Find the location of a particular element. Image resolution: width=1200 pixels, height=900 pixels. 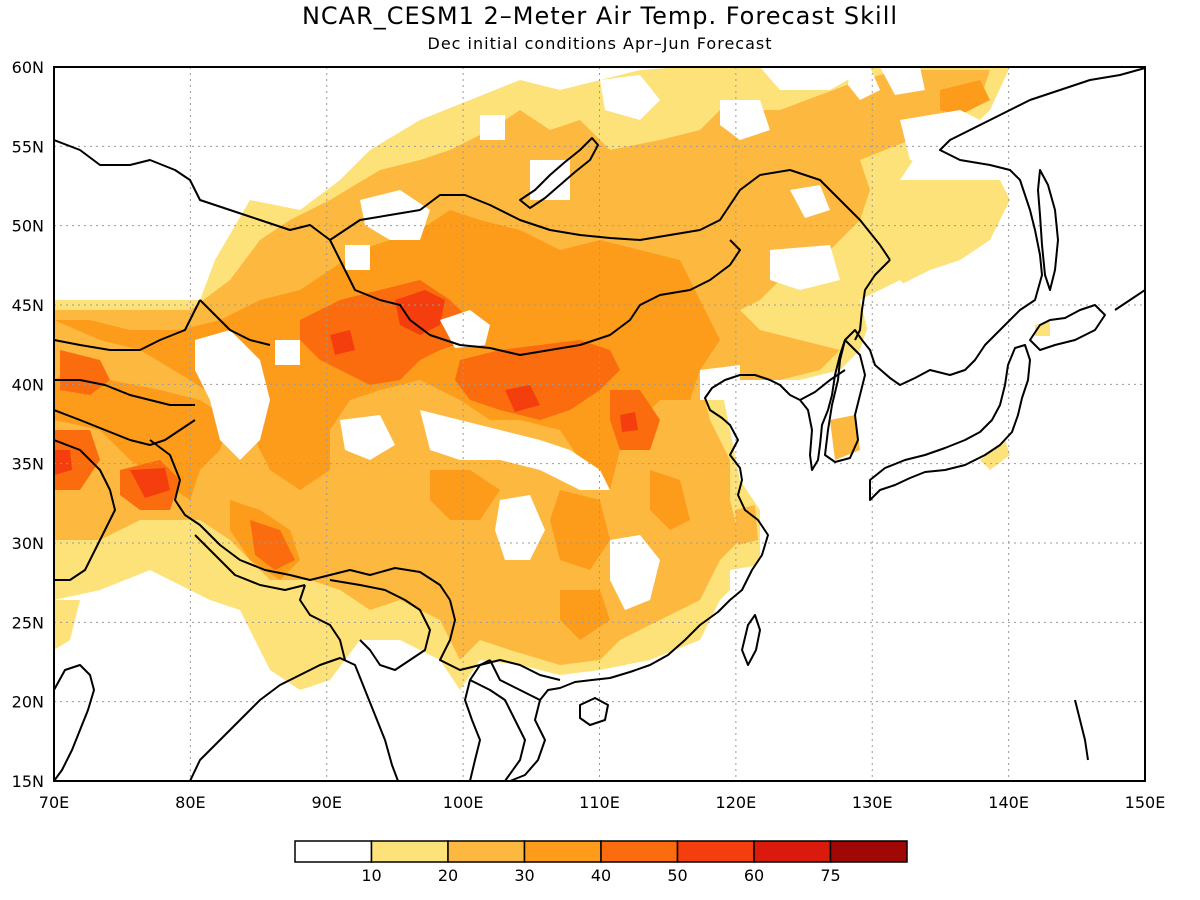

coastline-okhotsk is located at coordinates (1129, 300).